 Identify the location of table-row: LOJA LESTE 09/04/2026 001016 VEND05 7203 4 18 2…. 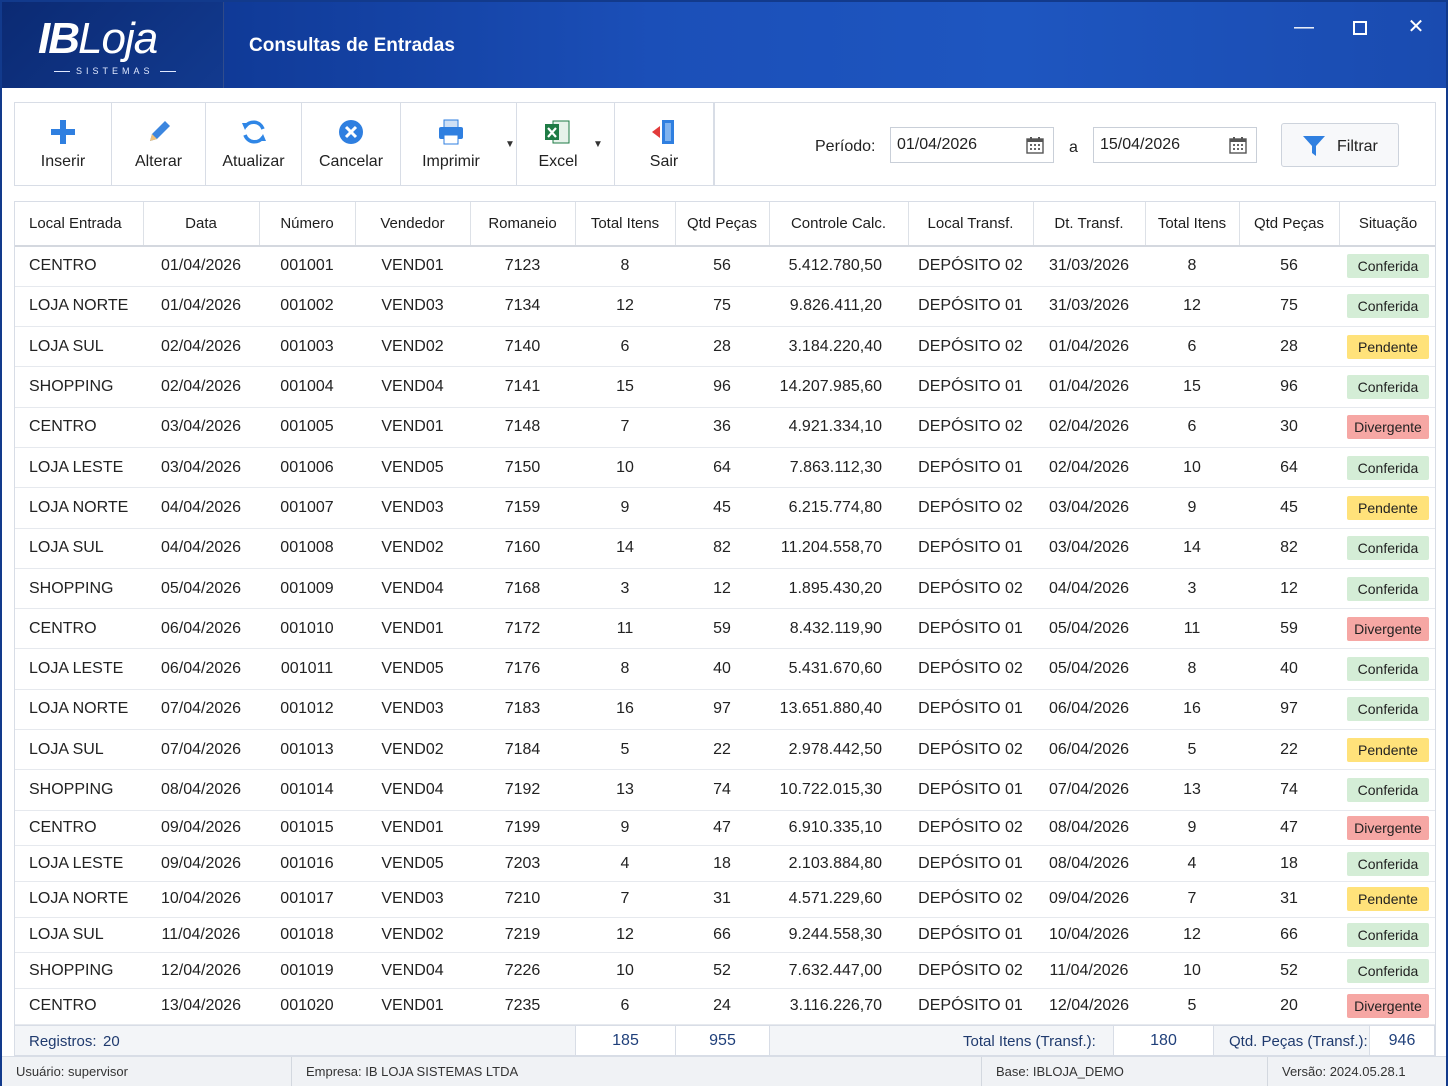
(725, 864).